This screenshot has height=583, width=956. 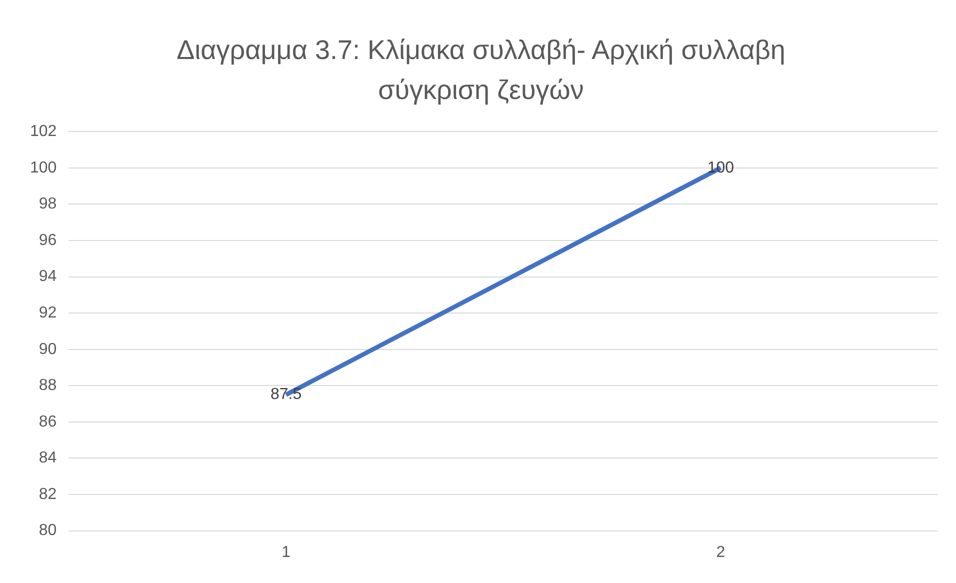 I want to click on data-label: 100, so click(x=720, y=167).